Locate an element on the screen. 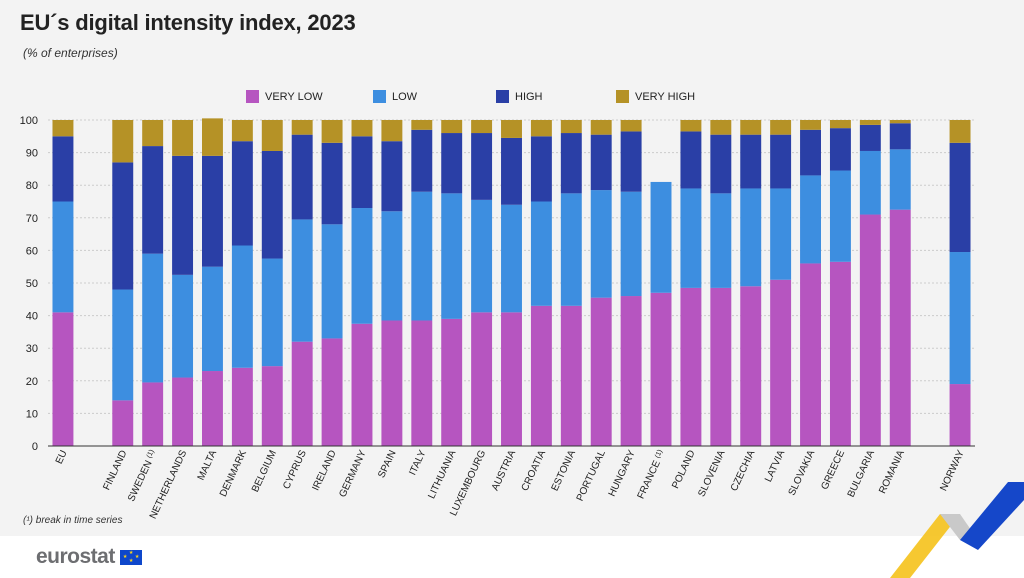 The height and width of the screenshot is (578, 1024). x-tick-label: FRANCE (1) is located at coordinates (652, 475).